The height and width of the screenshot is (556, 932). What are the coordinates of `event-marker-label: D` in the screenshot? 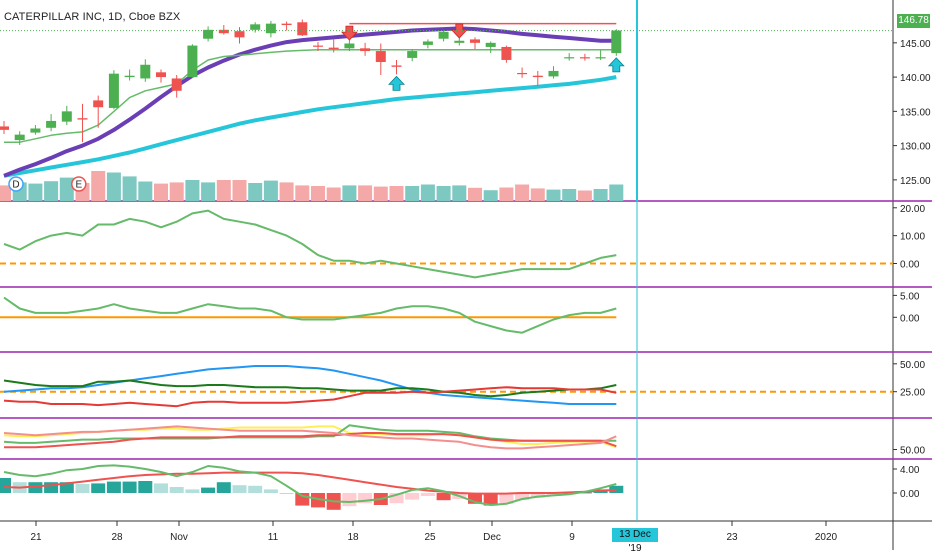 It's located at (15, 185).